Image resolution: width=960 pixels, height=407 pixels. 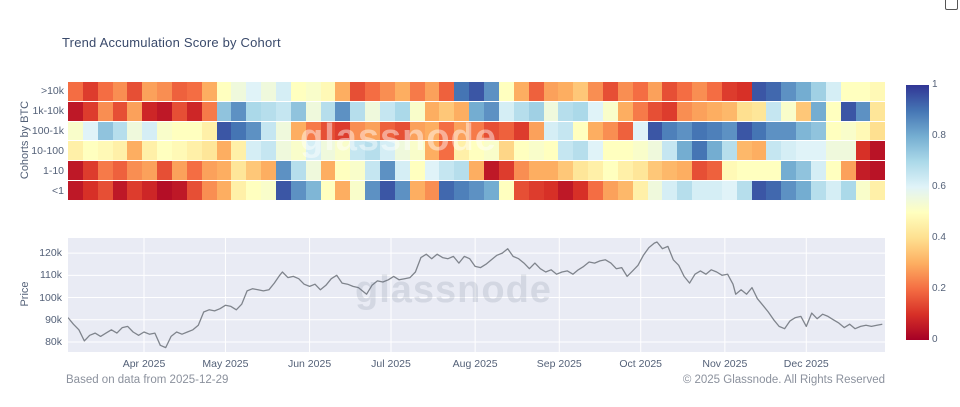 What do you see at coordinates (935, 339) in the screenshot?
I see `colorbar-tick-label: 0` at bounding box center [935, 339].